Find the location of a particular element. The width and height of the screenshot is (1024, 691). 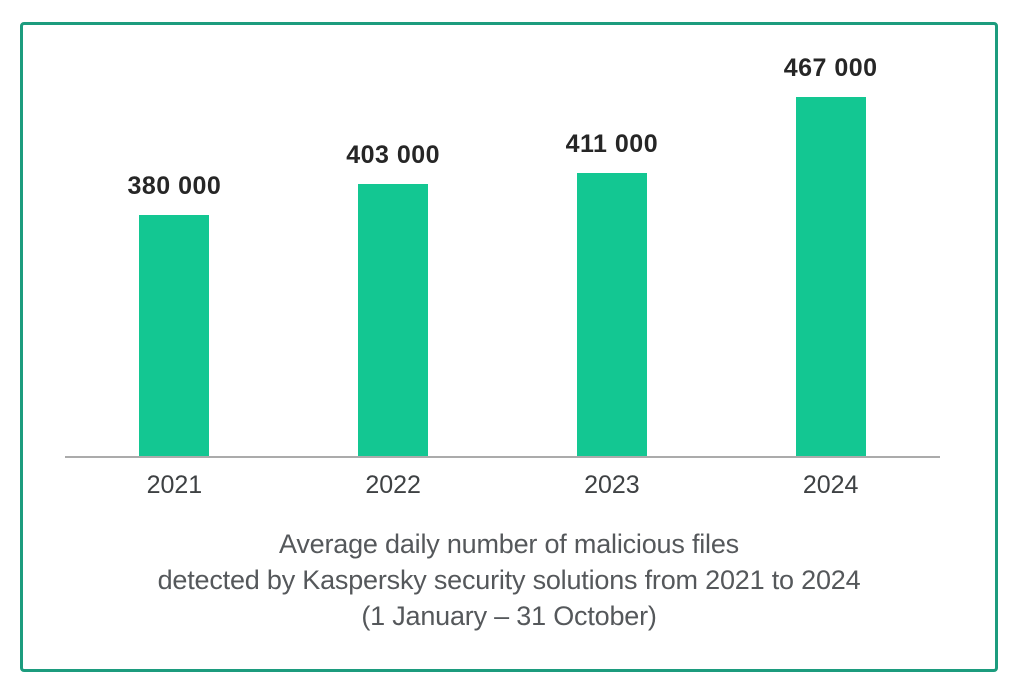

chart-title-line-1: Average daily number of malicious files is located at coordinates (509, 544).